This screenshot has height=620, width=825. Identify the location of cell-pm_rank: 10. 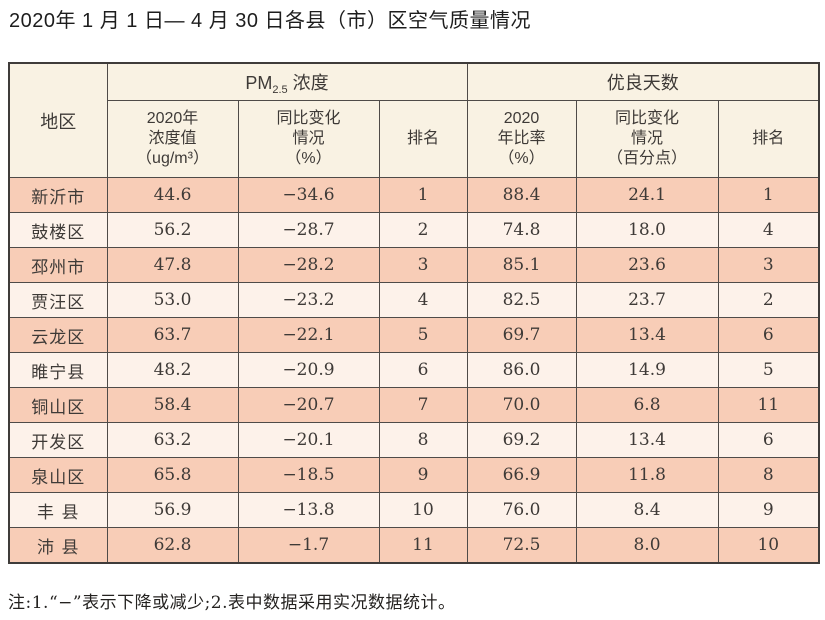
(423, 510).